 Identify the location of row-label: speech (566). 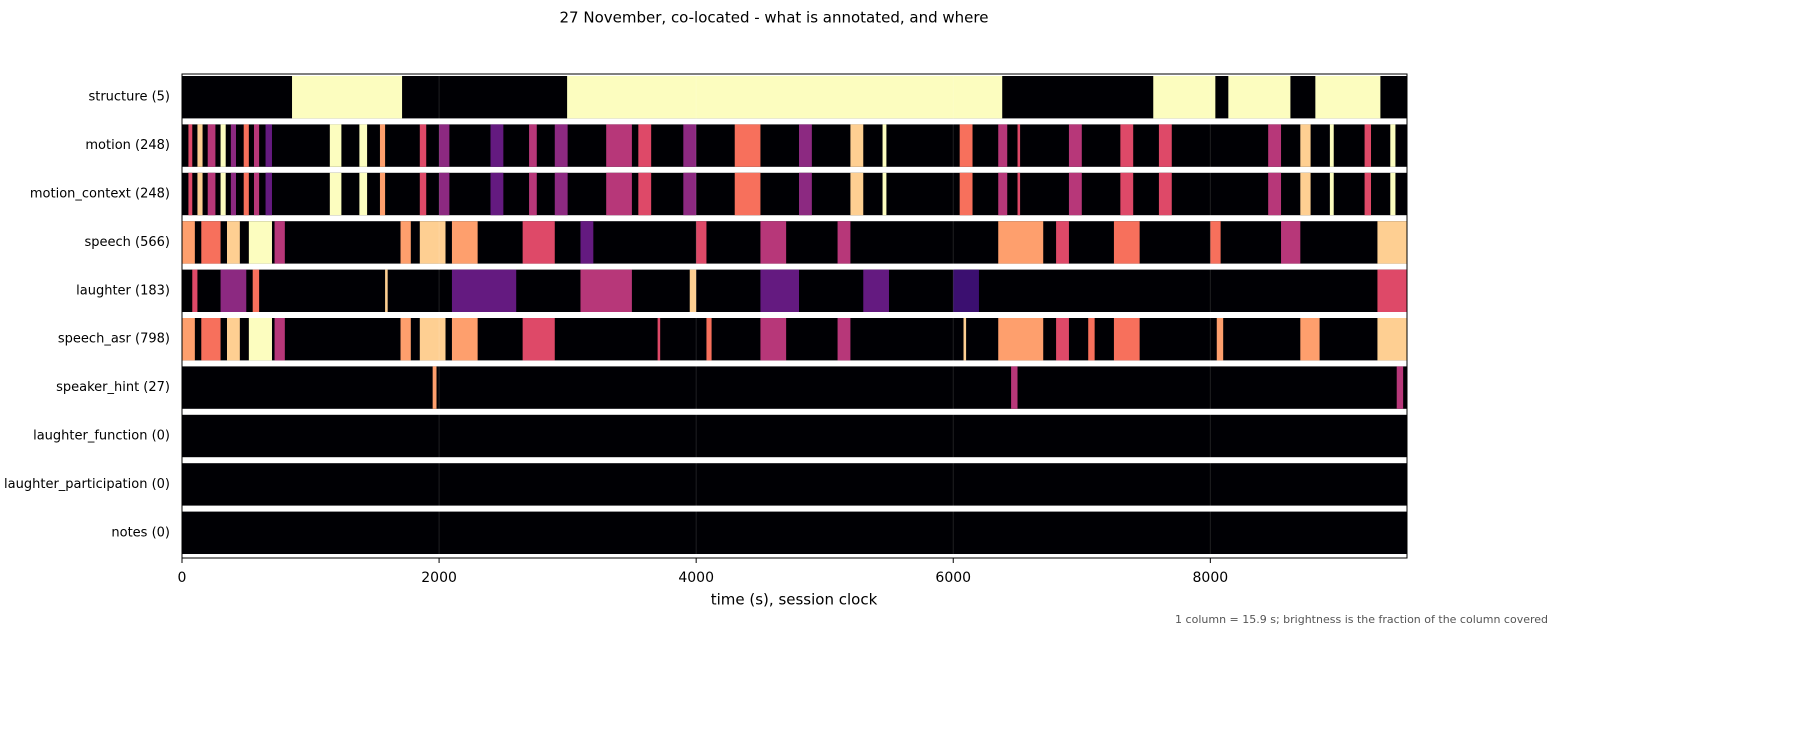
(128, 242).